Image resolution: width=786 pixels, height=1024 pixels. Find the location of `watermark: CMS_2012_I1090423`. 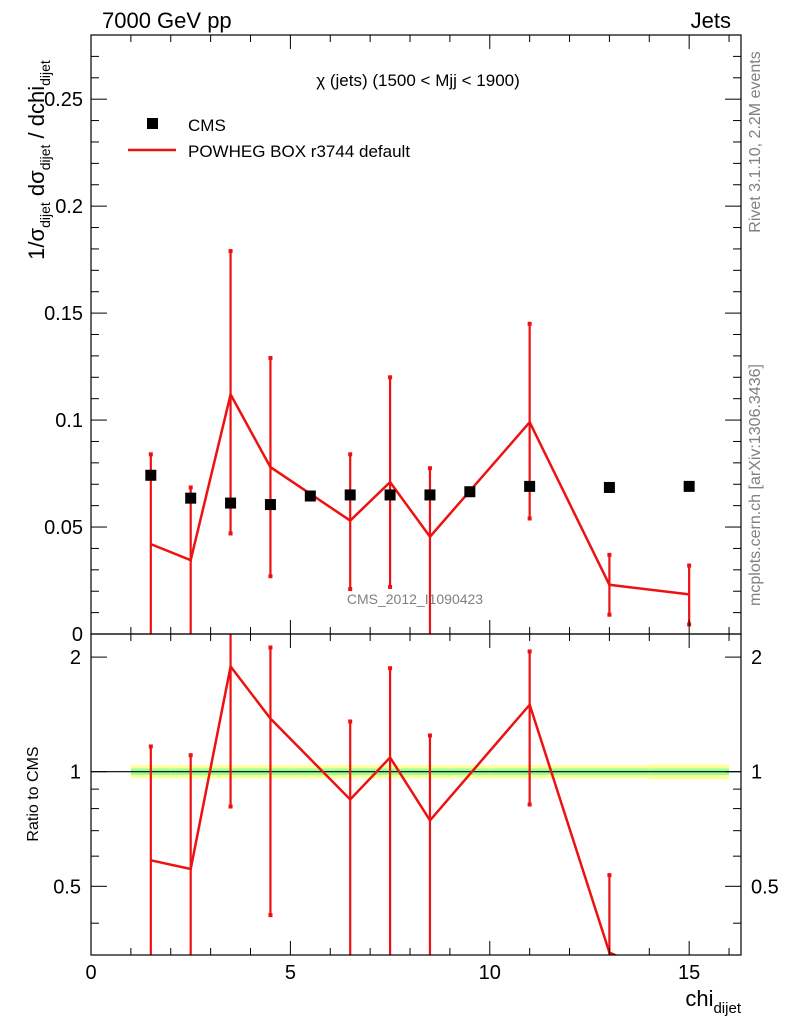

watermark: CMS_2012_I1090423 is located at coordinates (415, 599).